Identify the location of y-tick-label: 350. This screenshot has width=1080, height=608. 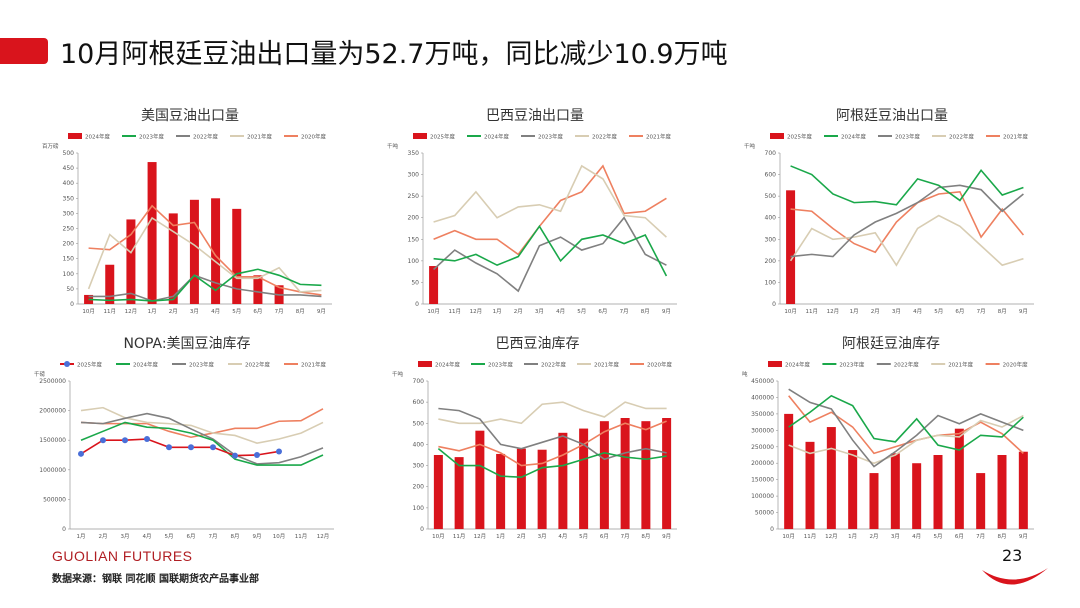
(414, 153).